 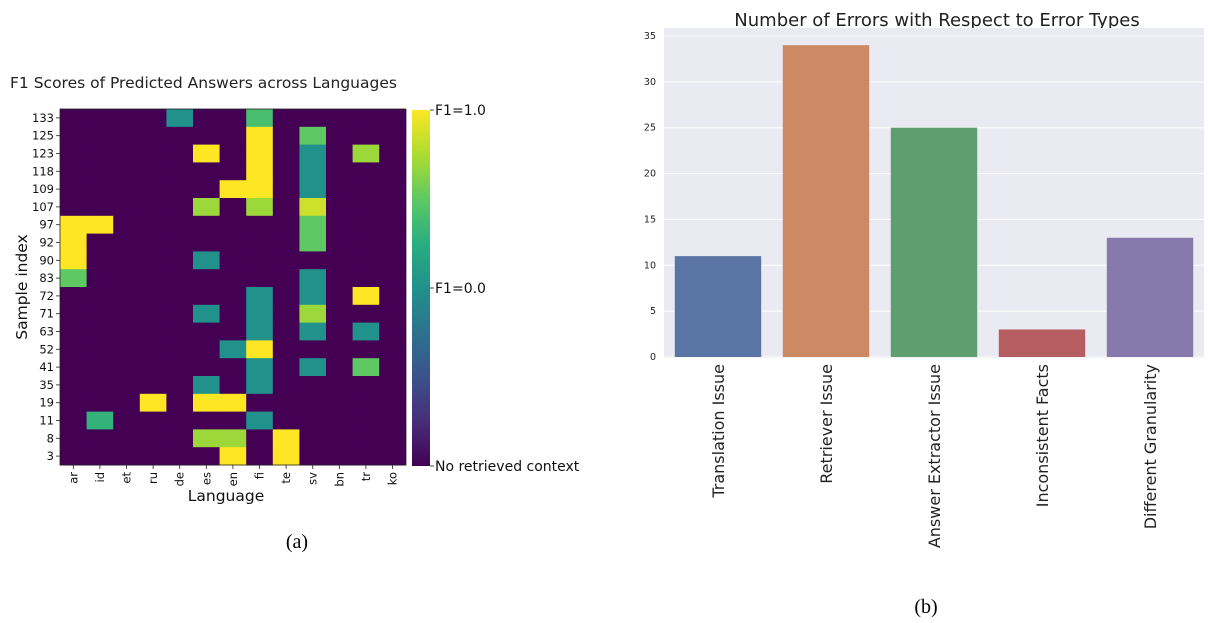 I want to click on bar-xtick-label: Answer Extractor Issue, so click(x=934, y=456).